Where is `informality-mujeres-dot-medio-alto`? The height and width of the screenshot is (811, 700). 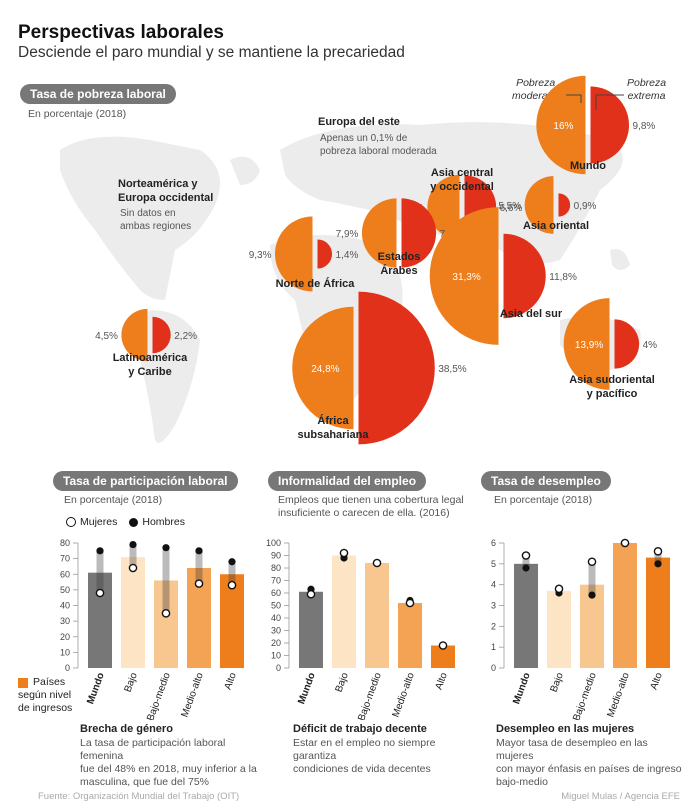 informality-mujeres-dot-medio-alto is located at coordinates (410, 603).